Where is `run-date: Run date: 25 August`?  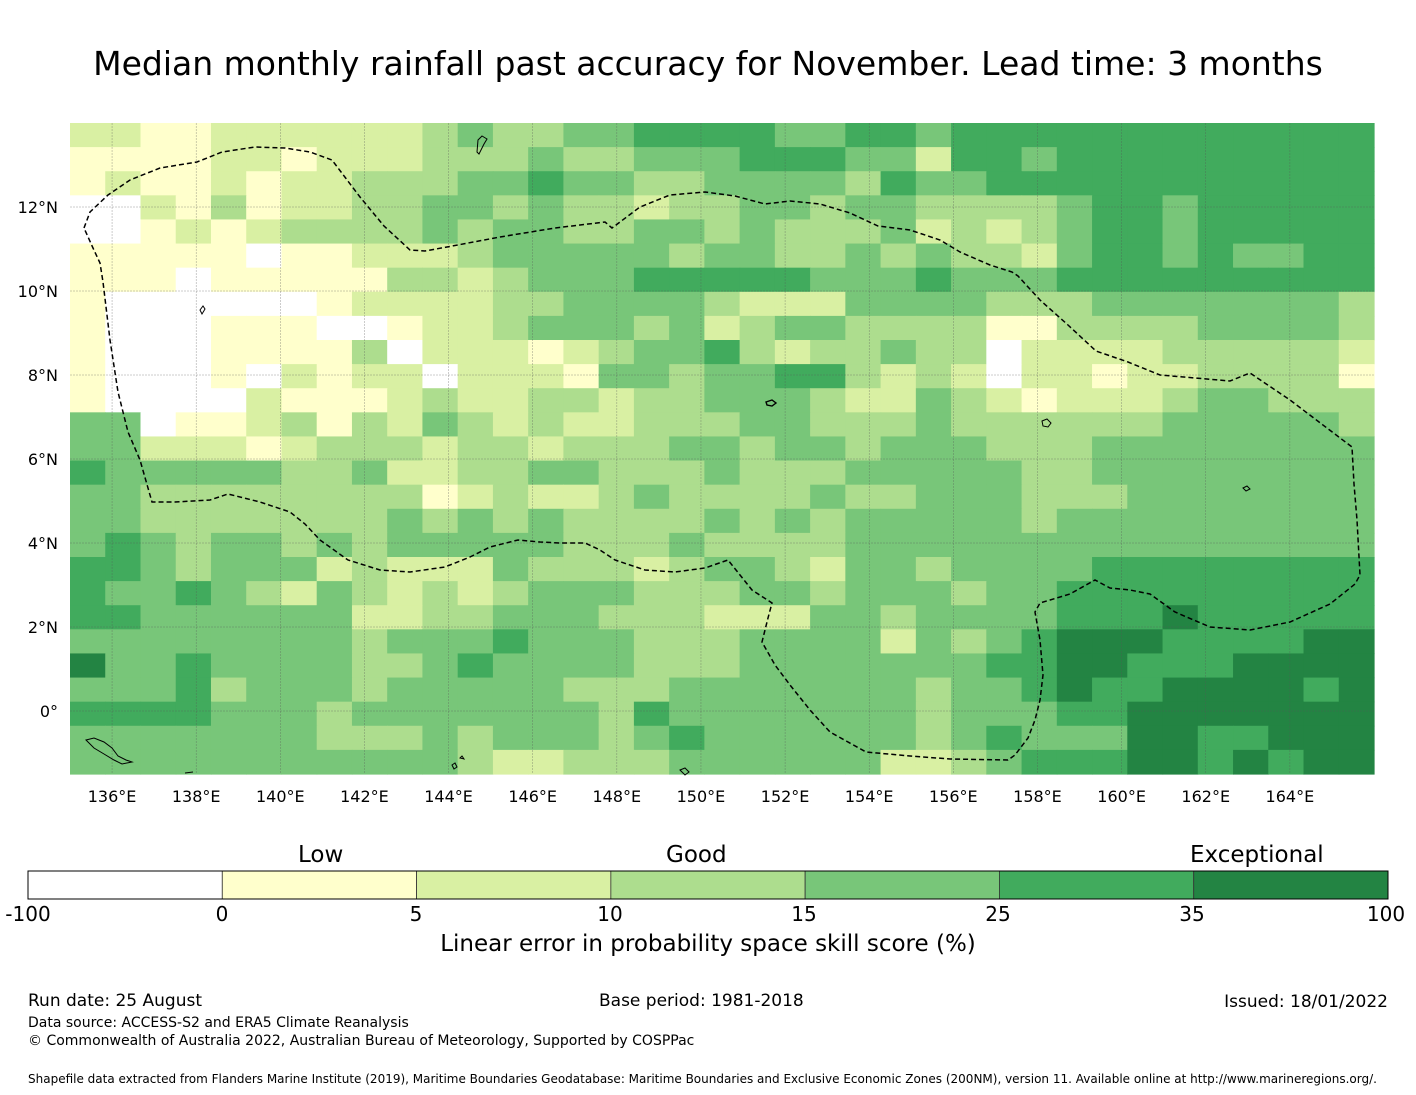
run-date: Run date: 25 August is located at coordinates (115, 1001).